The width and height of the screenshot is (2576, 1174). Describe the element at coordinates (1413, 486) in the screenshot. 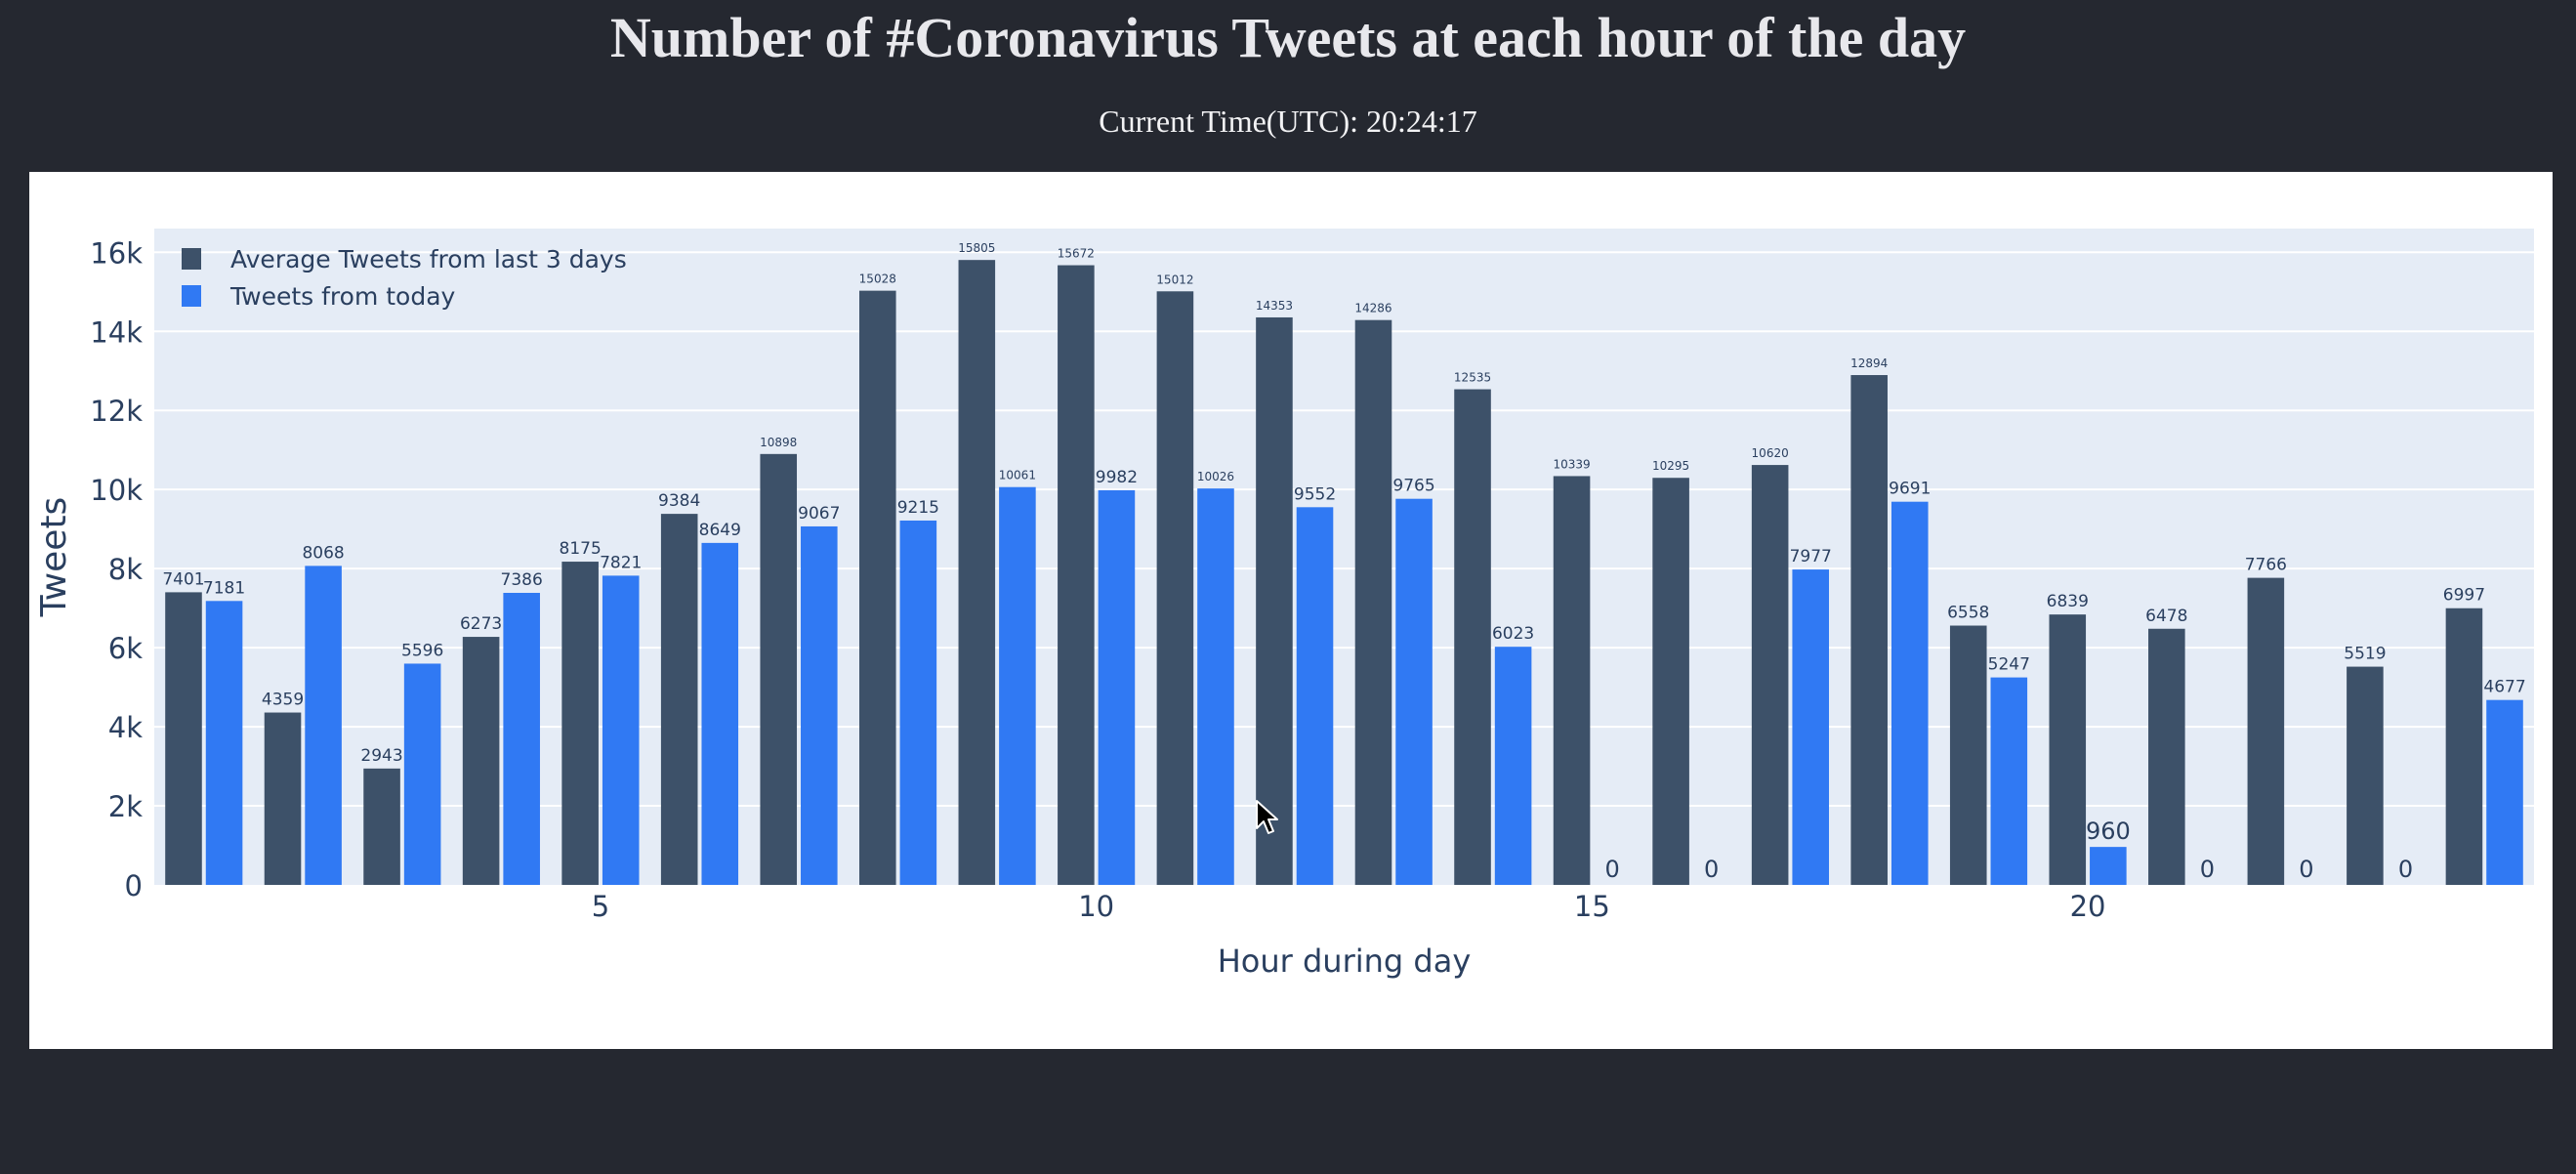

I see `bar-value-label: 9765` at that location.